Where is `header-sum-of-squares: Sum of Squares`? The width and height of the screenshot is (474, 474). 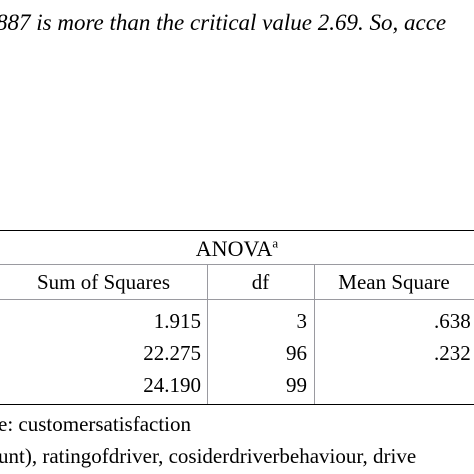
header-sum-of-squares: Sum of Squares is located at coordinates (103, 282).